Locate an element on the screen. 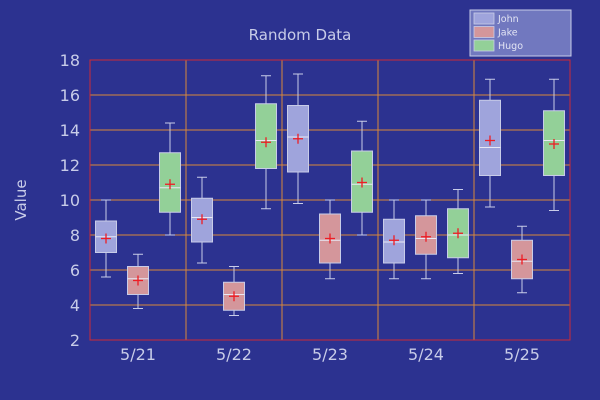 This screenshot has height=400, width=600. legend-swatch-john is located at coordinates (484, 18).